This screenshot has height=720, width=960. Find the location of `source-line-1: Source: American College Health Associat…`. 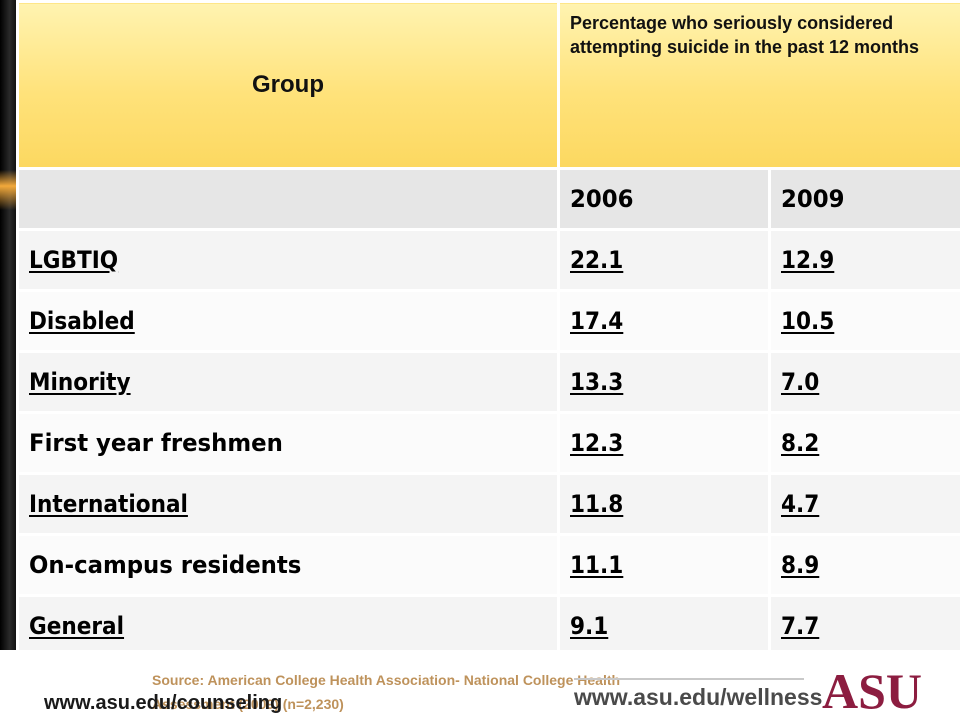

source-line-1: Source: American College Health Associat… is located at coordinates (386, 680).